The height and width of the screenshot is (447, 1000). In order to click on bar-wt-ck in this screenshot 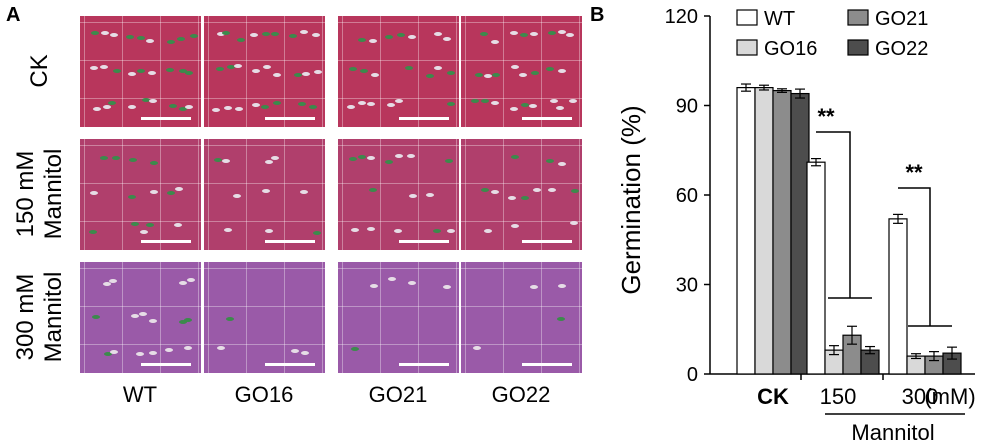, I will do `click(746, 230)`.